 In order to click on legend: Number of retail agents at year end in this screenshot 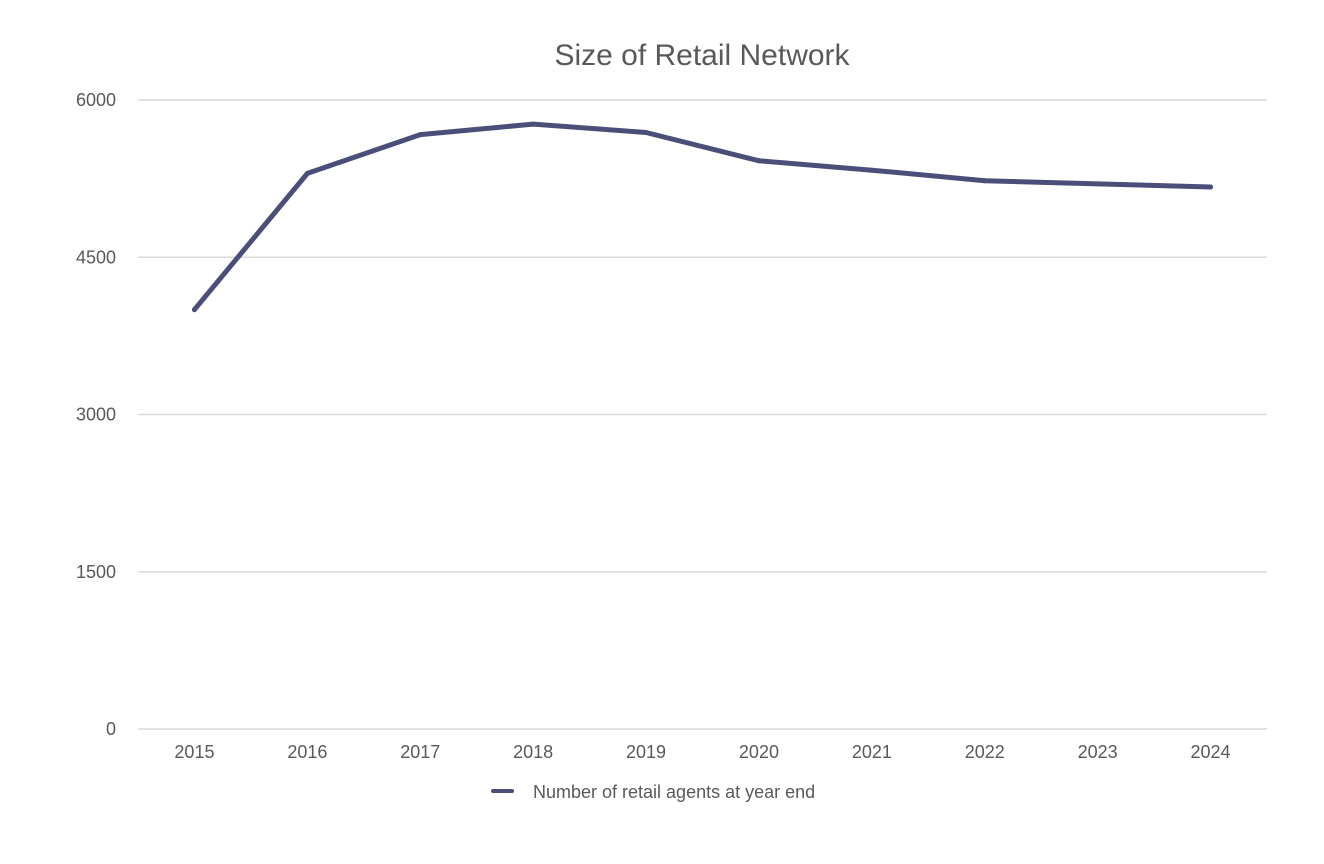, I will do `click(653, 792)`.